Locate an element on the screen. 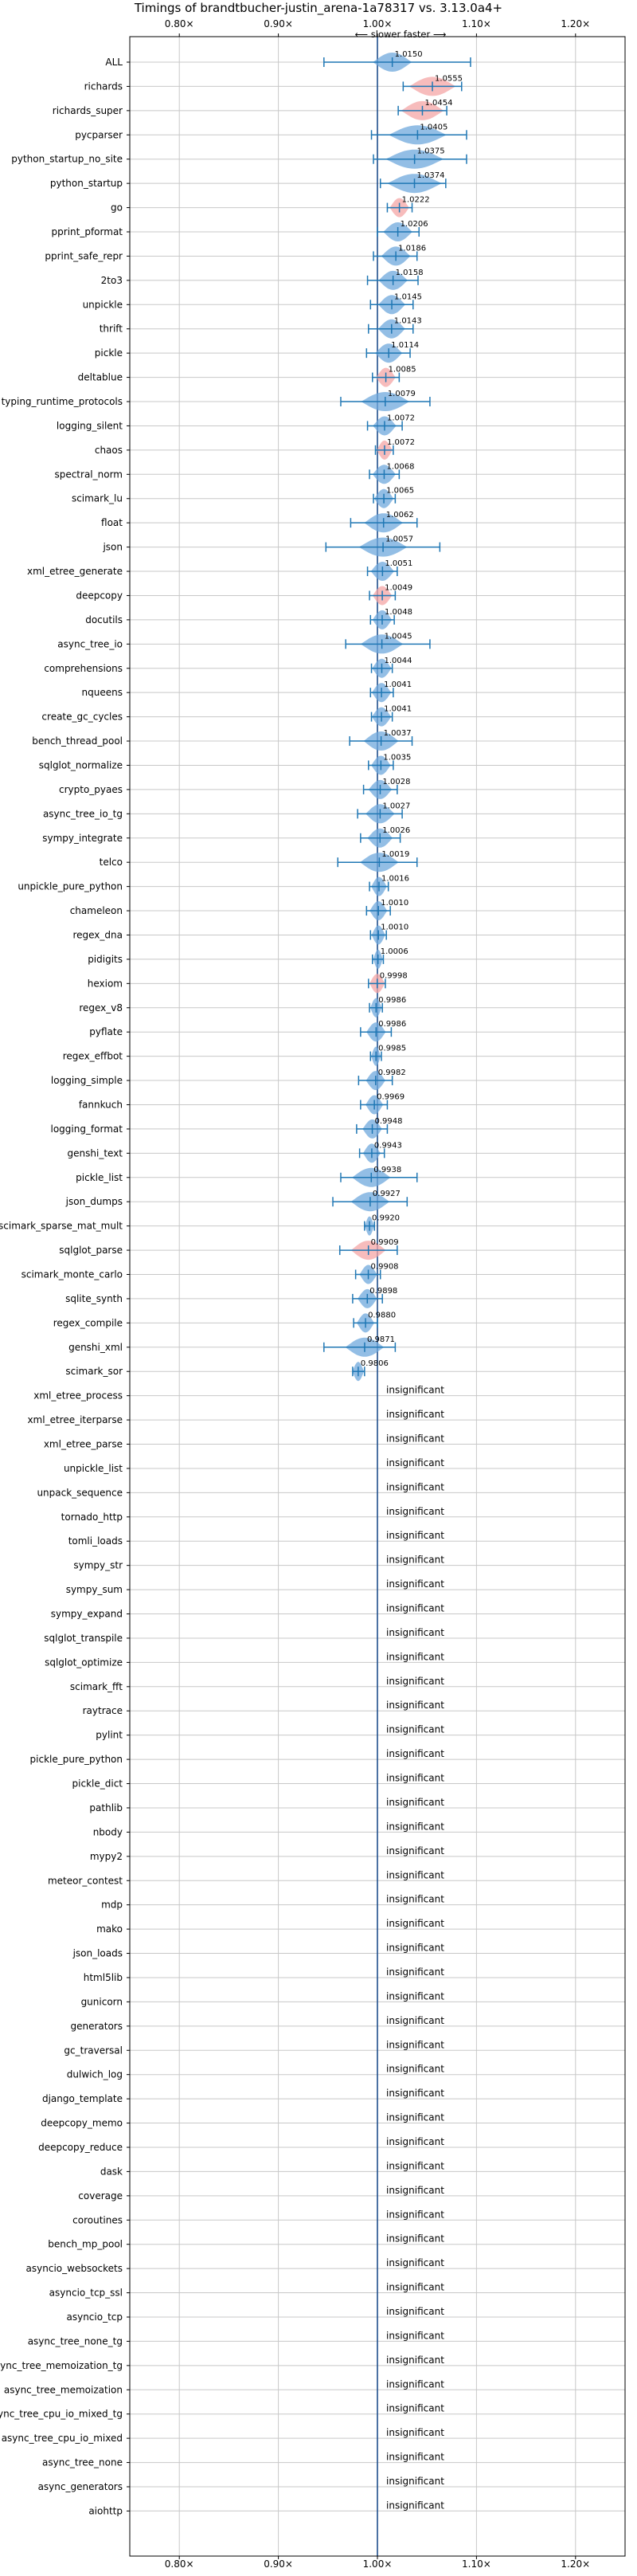  x-tick-label-bottom: 1.00× is located at coordinates (378, 2564).